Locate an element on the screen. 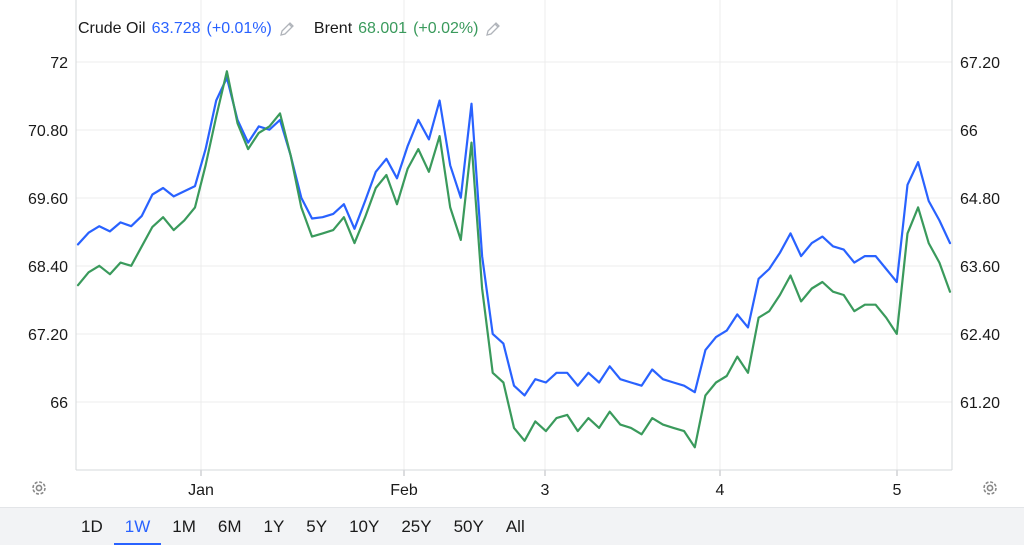 Image resolution: width=1024 pixels, height=546 pixels. range-button-6m: 6M is located at coordinates (229, 526).